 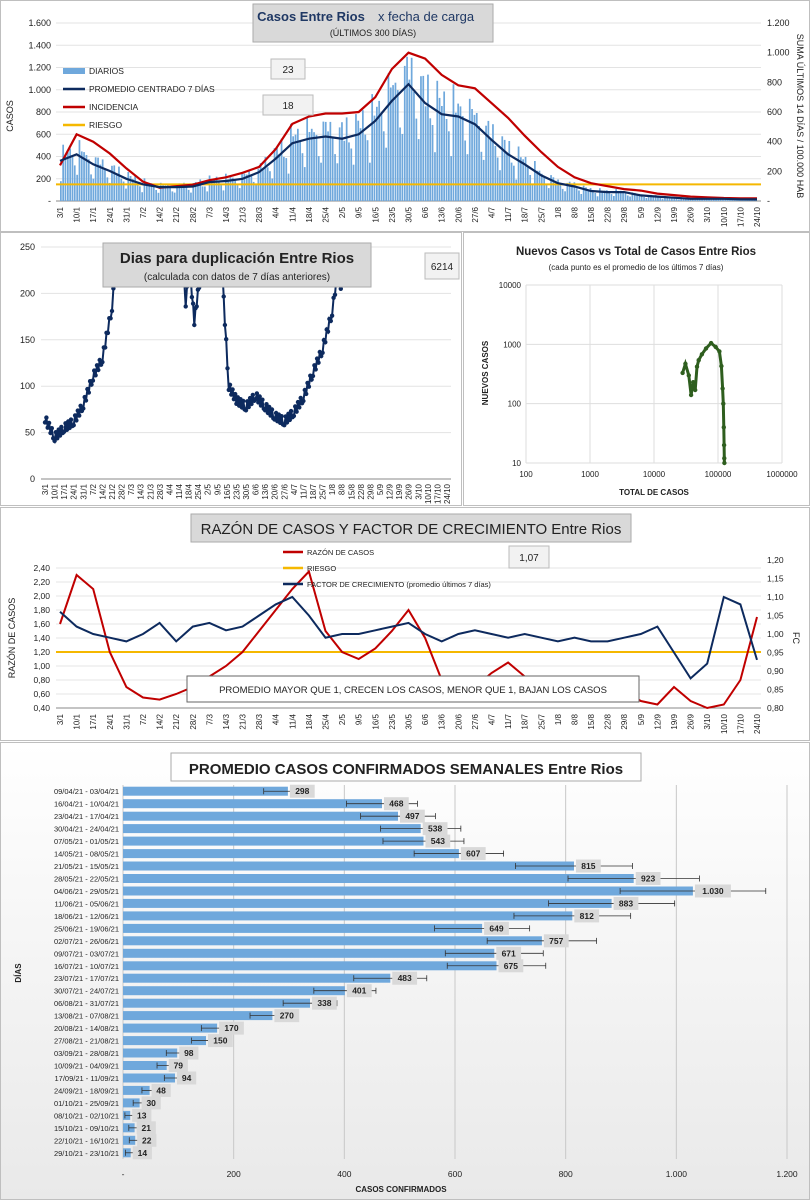 I want to click on value-label: 94, so click(x=187, y=1078).